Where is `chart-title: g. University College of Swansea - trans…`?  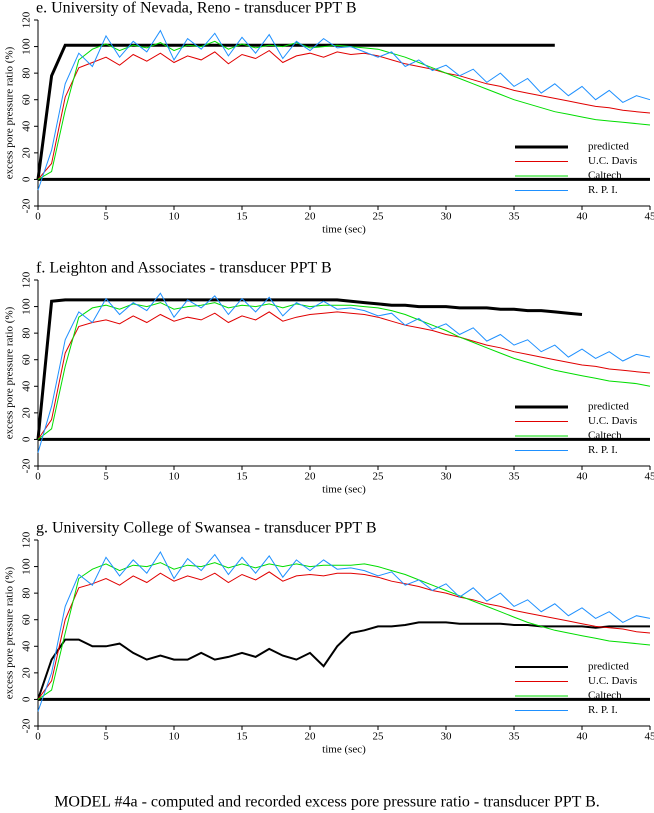
chart-title: g. University College of Swansea - trans… is located at coordinates (206, 528).